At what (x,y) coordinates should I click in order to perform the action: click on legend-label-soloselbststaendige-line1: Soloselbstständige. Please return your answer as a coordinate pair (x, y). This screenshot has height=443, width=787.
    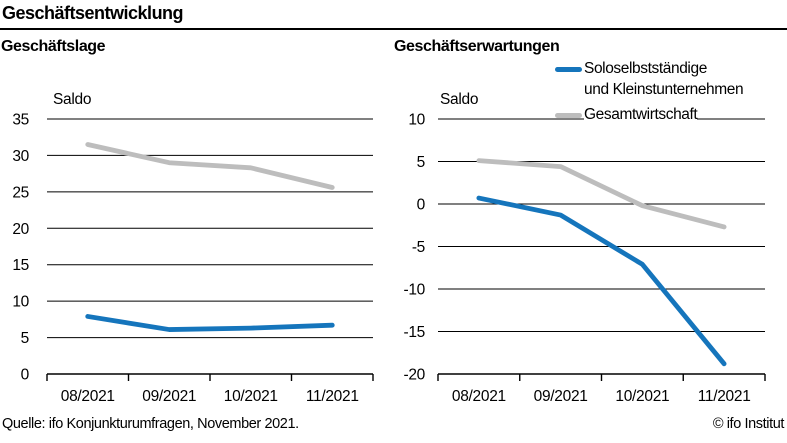
    Looking at the image, I should click on (645, 68).